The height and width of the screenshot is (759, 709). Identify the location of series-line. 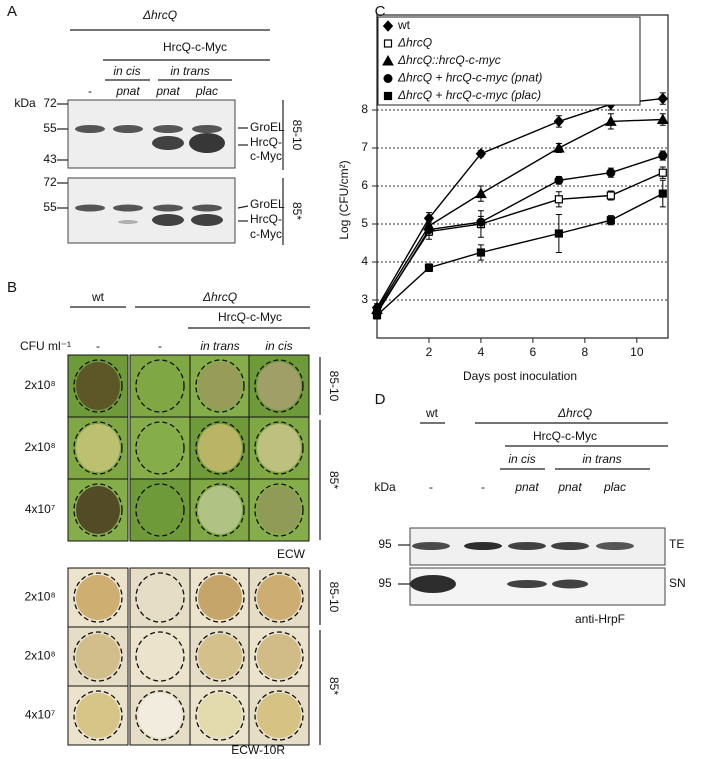
(519, 214).